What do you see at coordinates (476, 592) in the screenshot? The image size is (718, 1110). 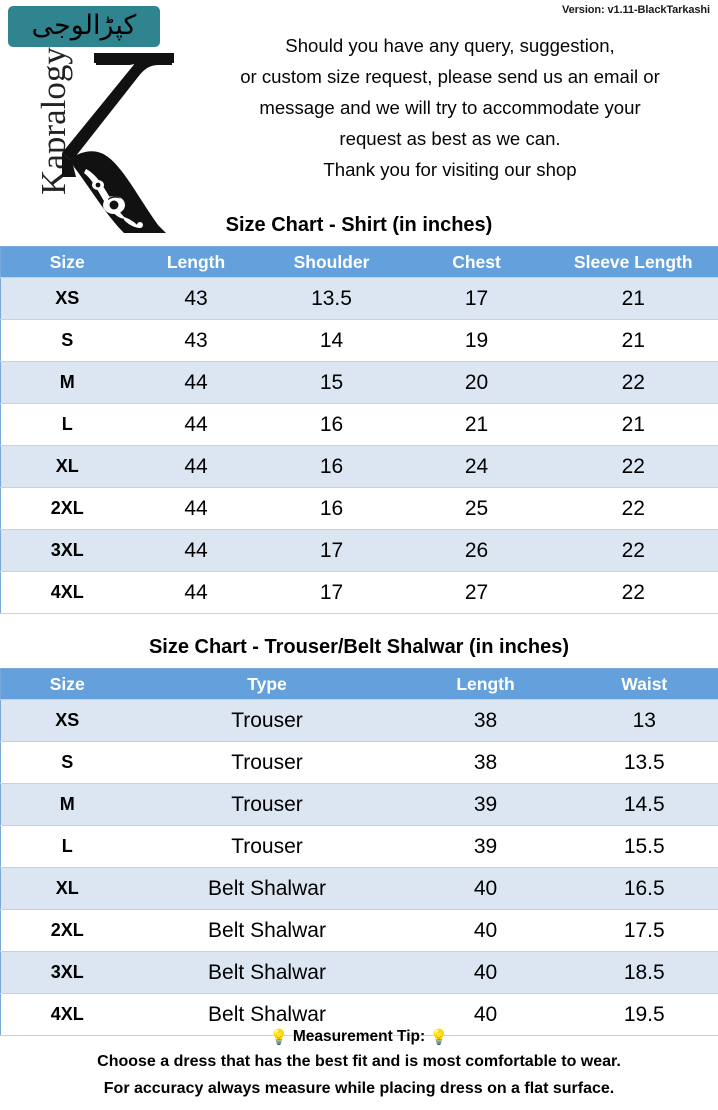 I see `cell-chest: 27` at bounding box center [476, 592].